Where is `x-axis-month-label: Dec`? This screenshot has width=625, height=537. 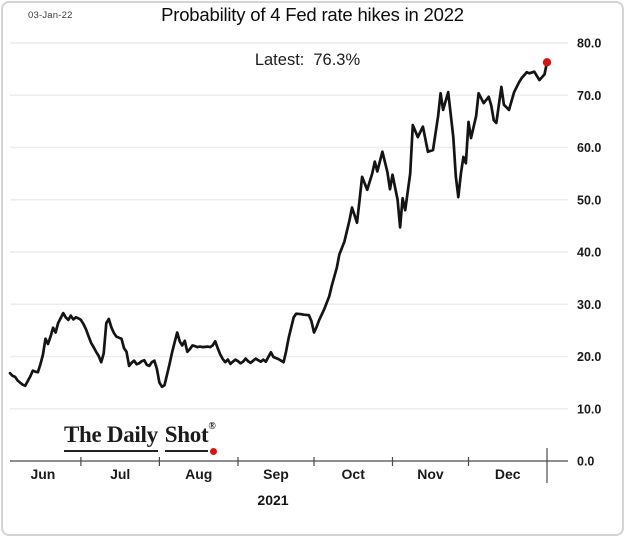 x-axis-month-label: Dec is located at coordinates (508, 474).